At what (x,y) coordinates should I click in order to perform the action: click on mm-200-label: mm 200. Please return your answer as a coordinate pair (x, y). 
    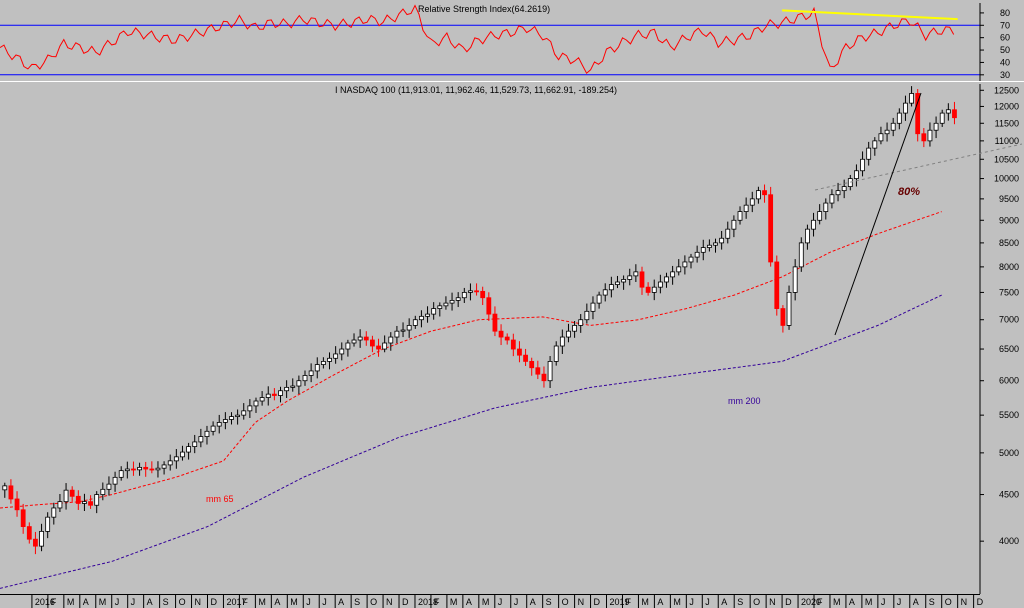
    Looking at the image, I should click on (744, 401).